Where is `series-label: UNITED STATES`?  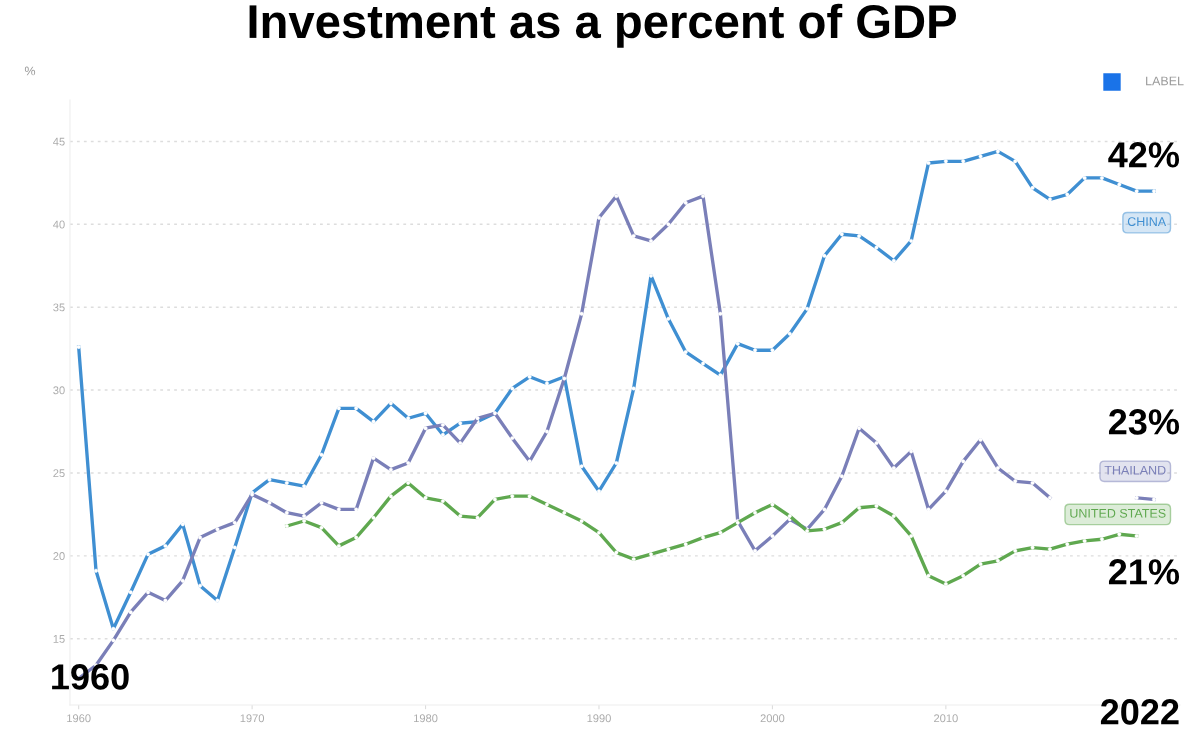
series-label: UNITED STATES is located at coordinates (1118, 513).